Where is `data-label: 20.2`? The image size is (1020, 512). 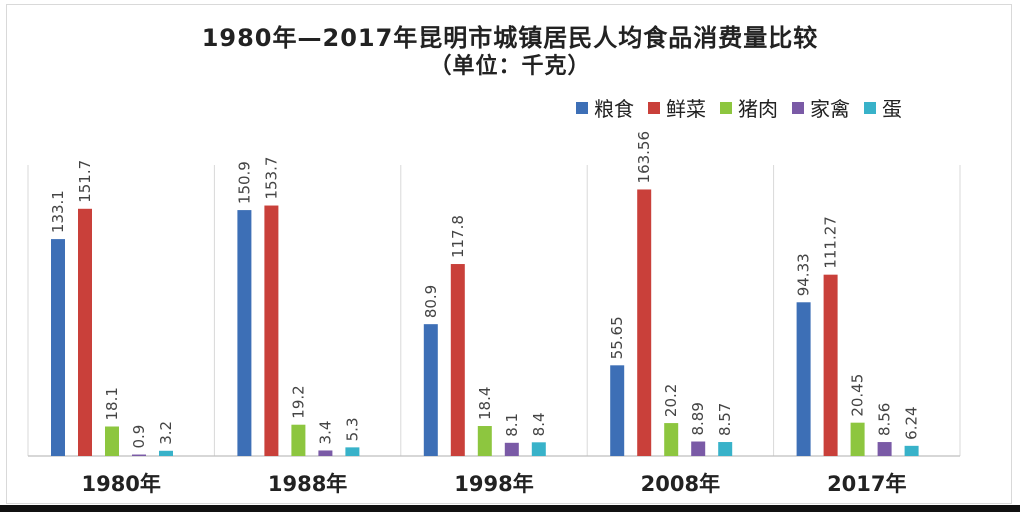 data-label: 20.2 is located at coordinates (671, 400).